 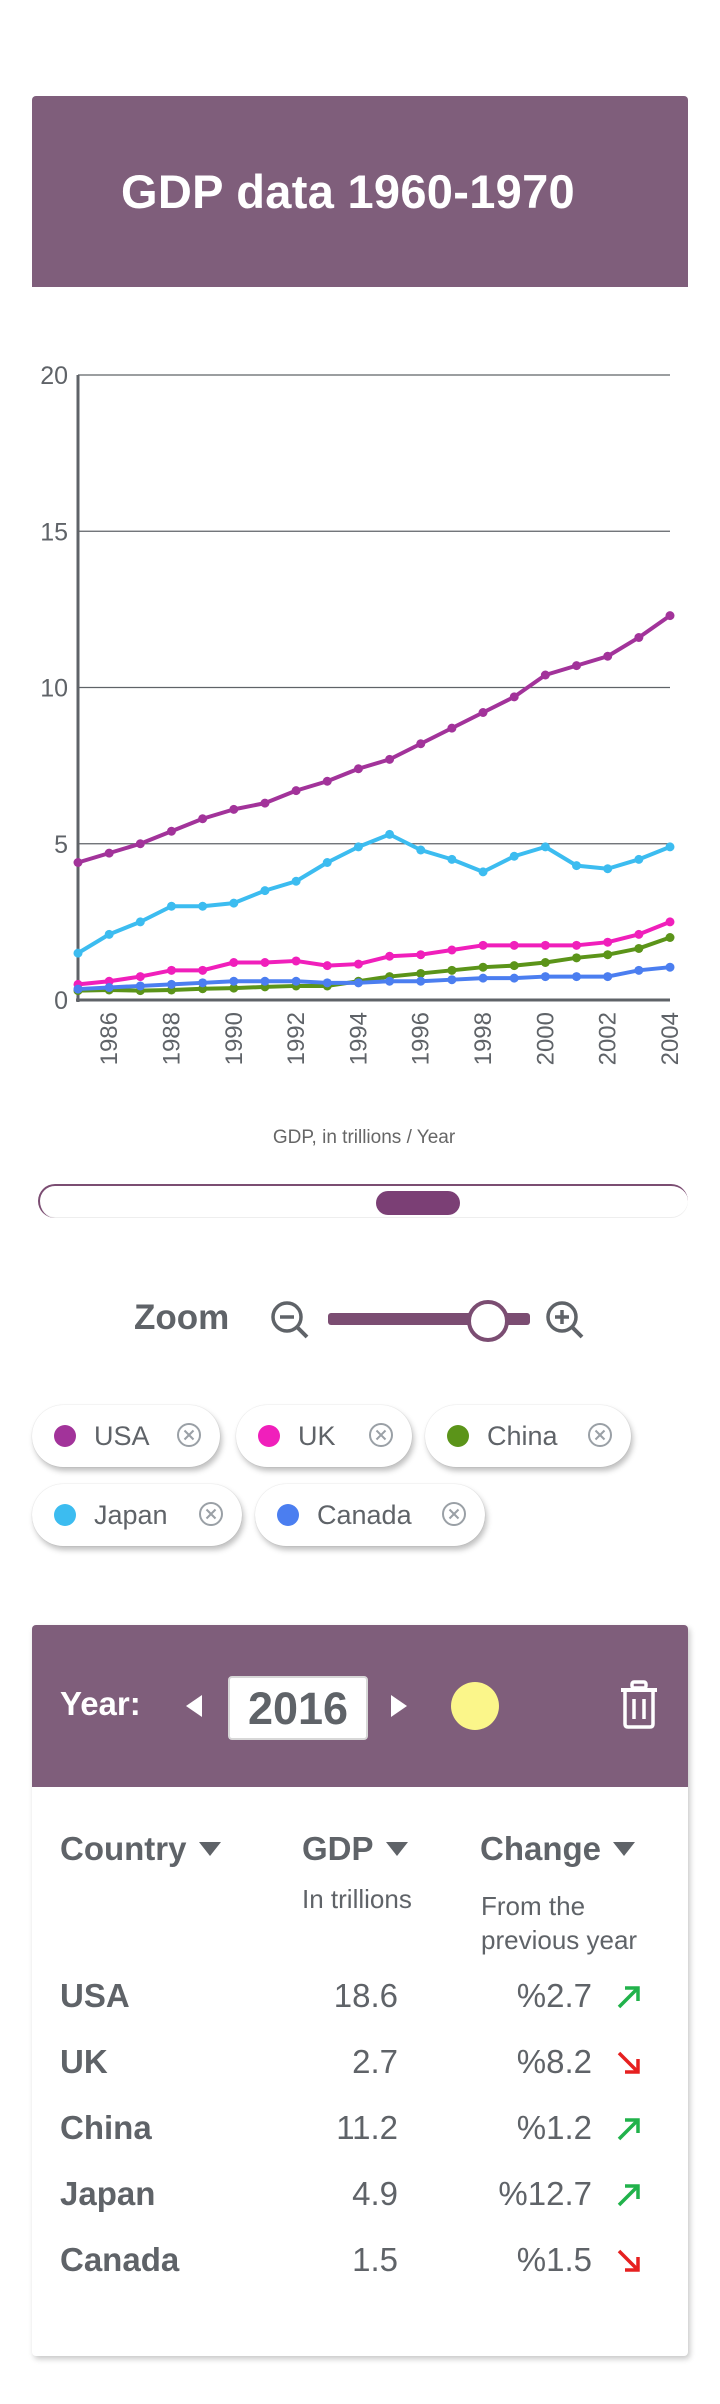 What do you see at coordinates (565, 1320) in the screenshot?
I see `zoom-in-icon` at bounding box center [565, 1320].